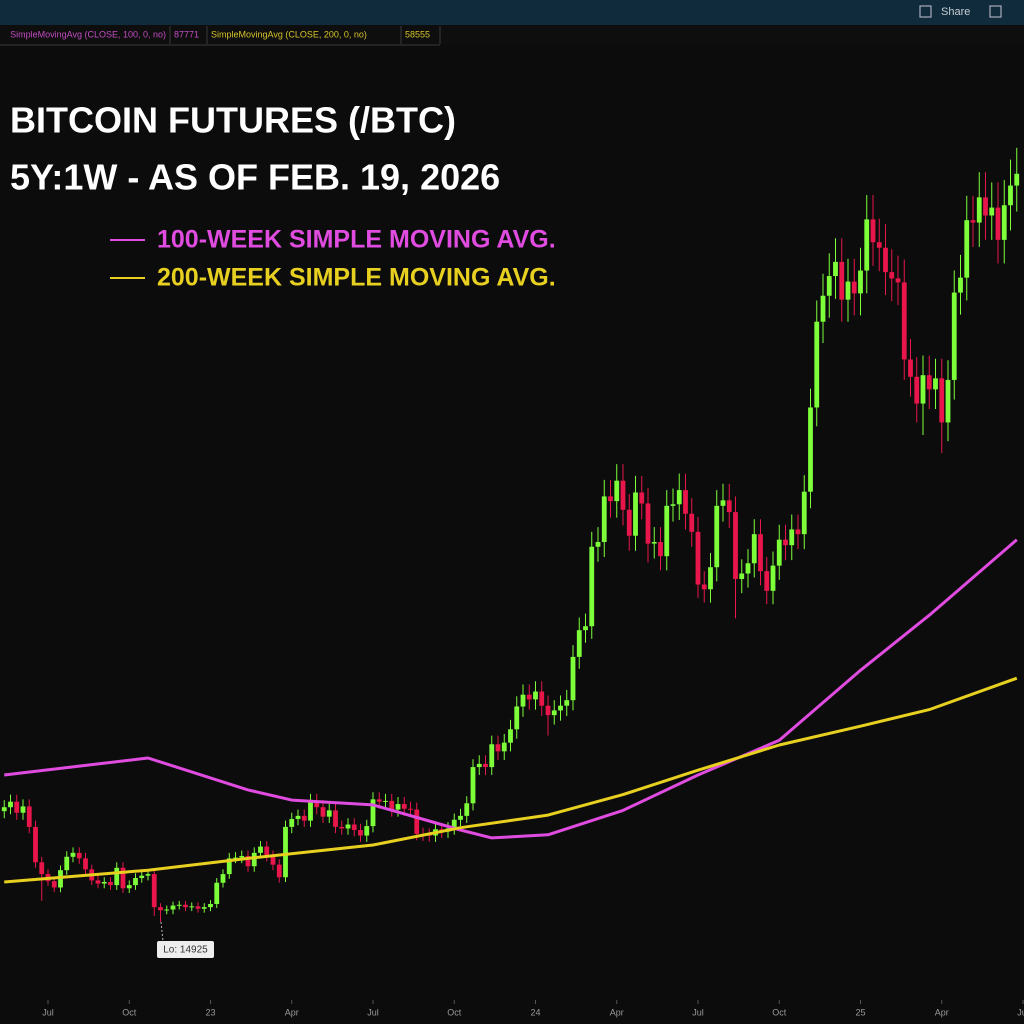 The width and height of the screenshot is (1024, 1024). I want to click on share-button: Share, so click(955, 12).